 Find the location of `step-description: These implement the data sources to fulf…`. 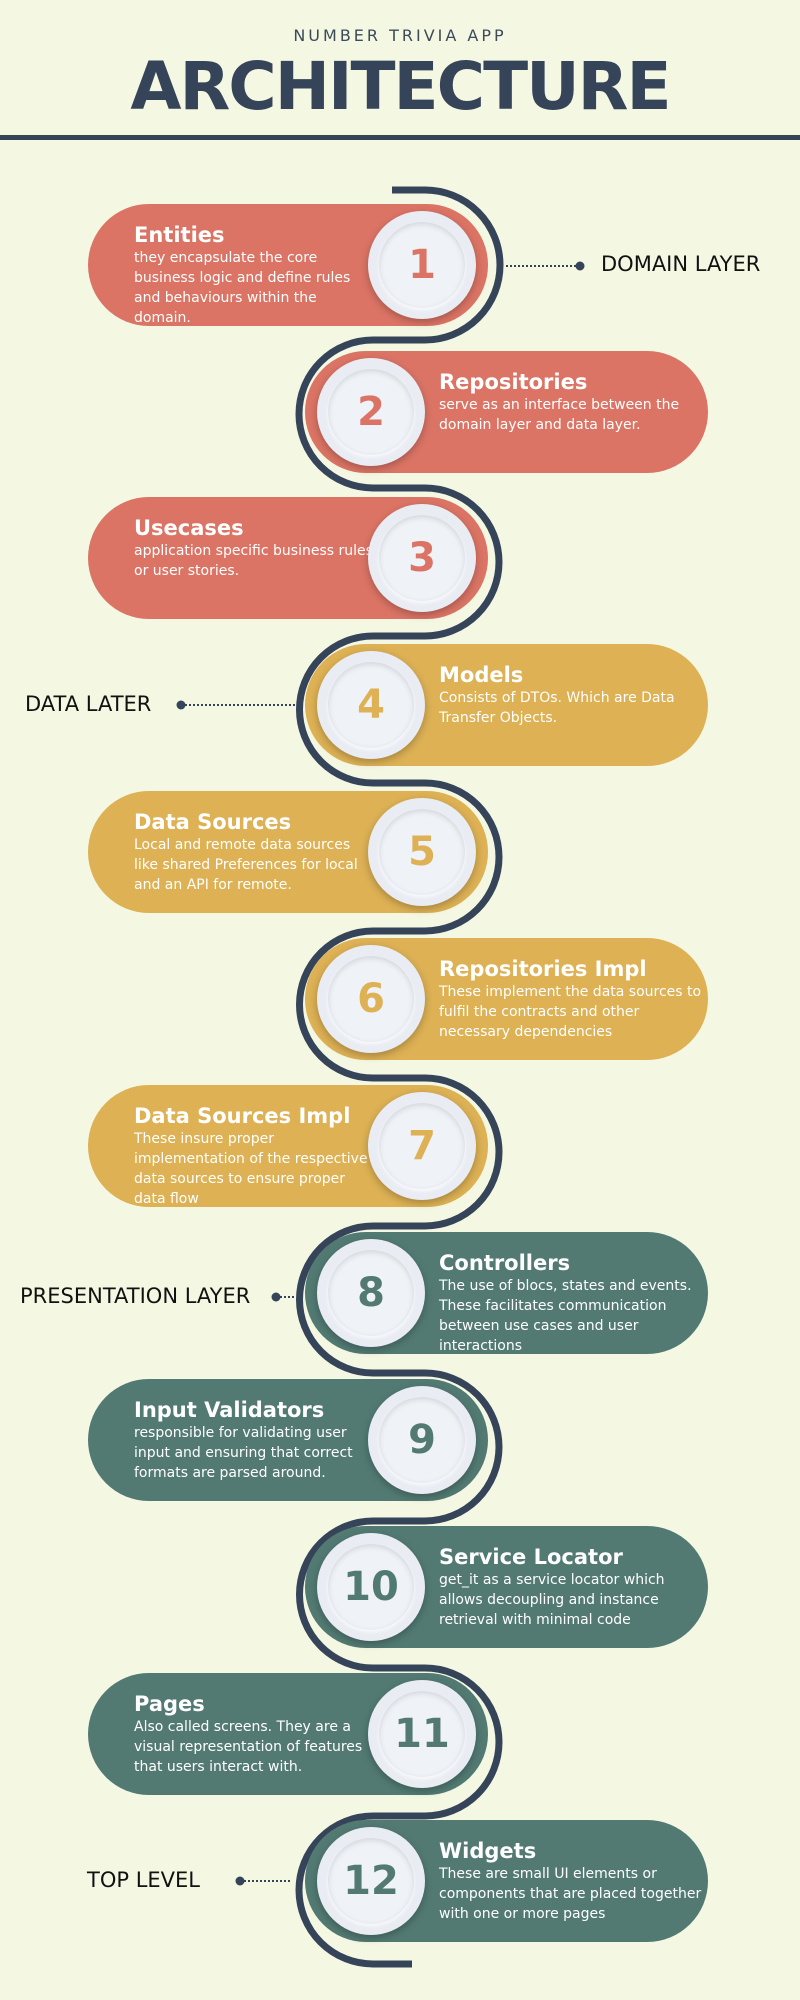

step-description: These implement the data sources to fulf… is located at coordinates (570, 1012).